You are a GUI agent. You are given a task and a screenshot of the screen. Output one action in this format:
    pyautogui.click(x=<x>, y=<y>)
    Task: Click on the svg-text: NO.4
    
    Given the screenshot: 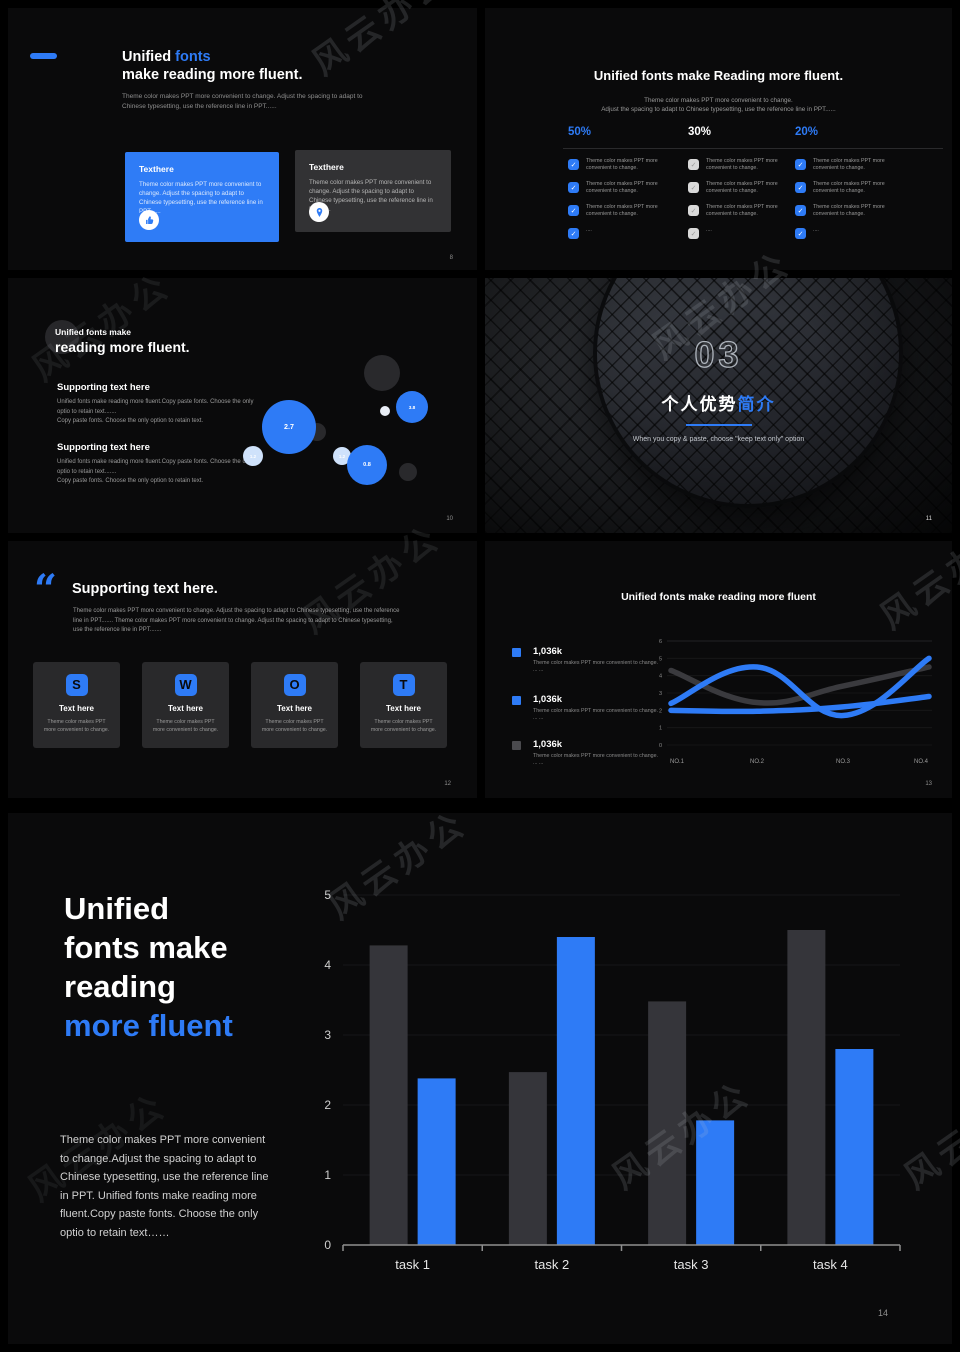 What is the action you would take?
    pyautogui.click(x=921, y=762)
    